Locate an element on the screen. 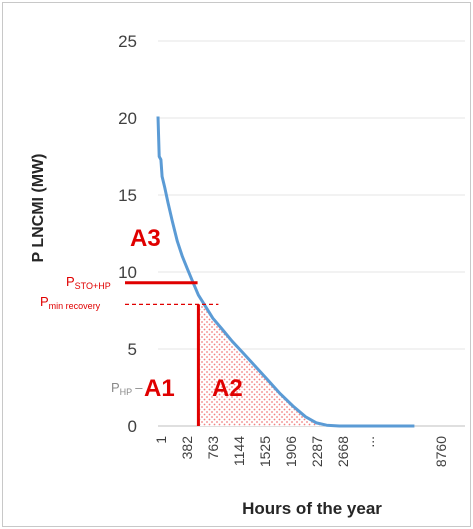  x-tick-label: 382 is located at coordinates (187, 448).